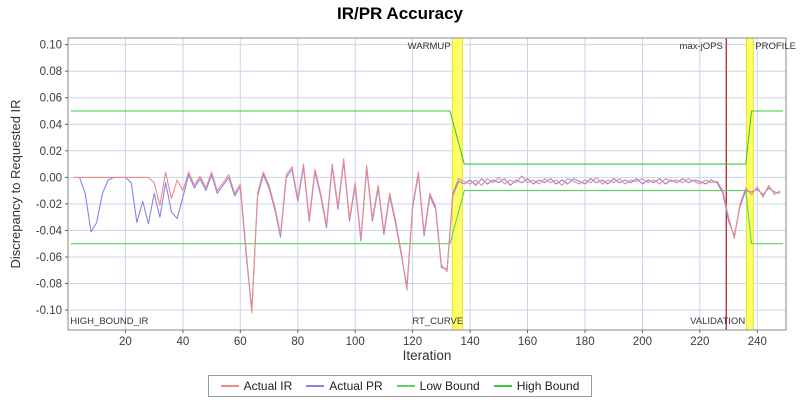 The width and height of the screenshot is (800, 400). What do you see at coordinates (701, 46) in the screenshot?
I see `marker-label-max-jops: max-jOPS` at bounding box center [701, 46].